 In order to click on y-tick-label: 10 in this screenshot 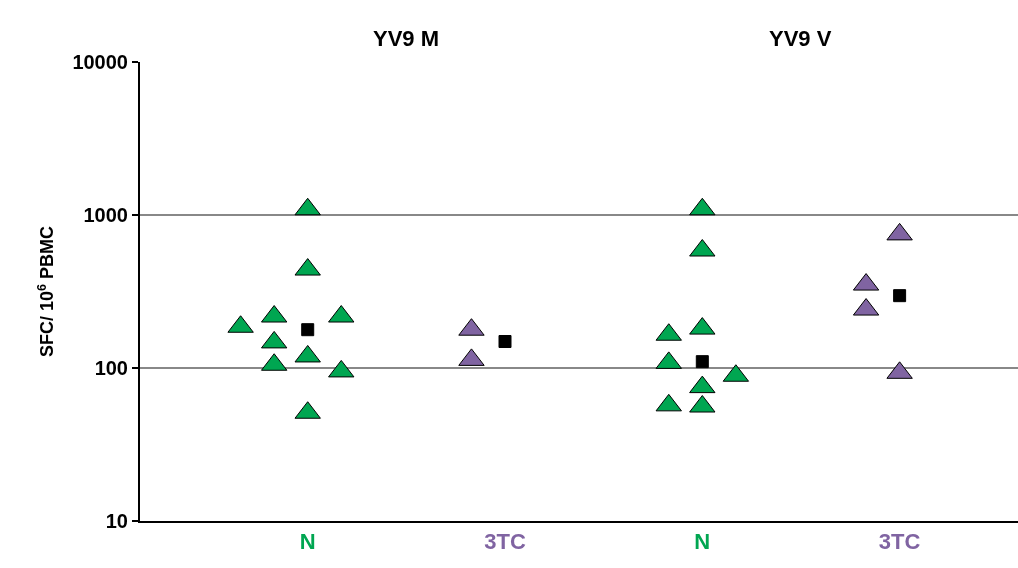, I will do `click(116, 521)`.